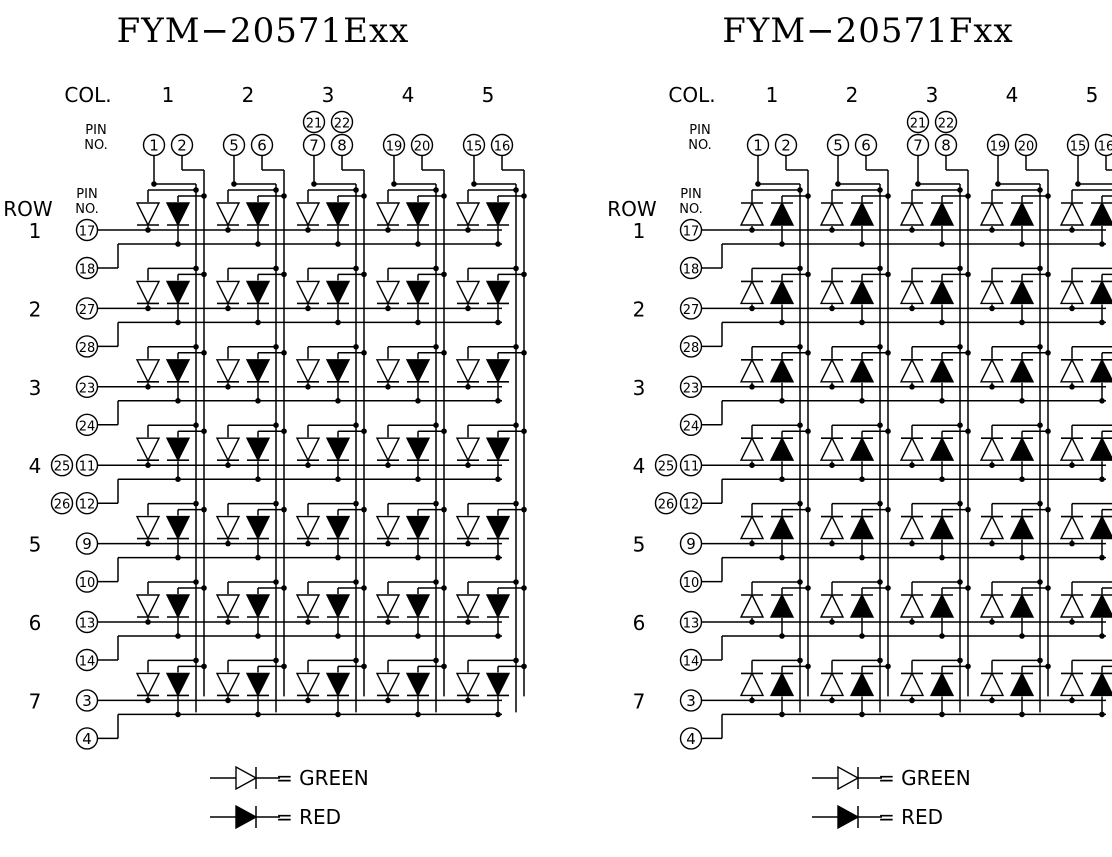  I want to click on column-label: 3, so click(932, 95).